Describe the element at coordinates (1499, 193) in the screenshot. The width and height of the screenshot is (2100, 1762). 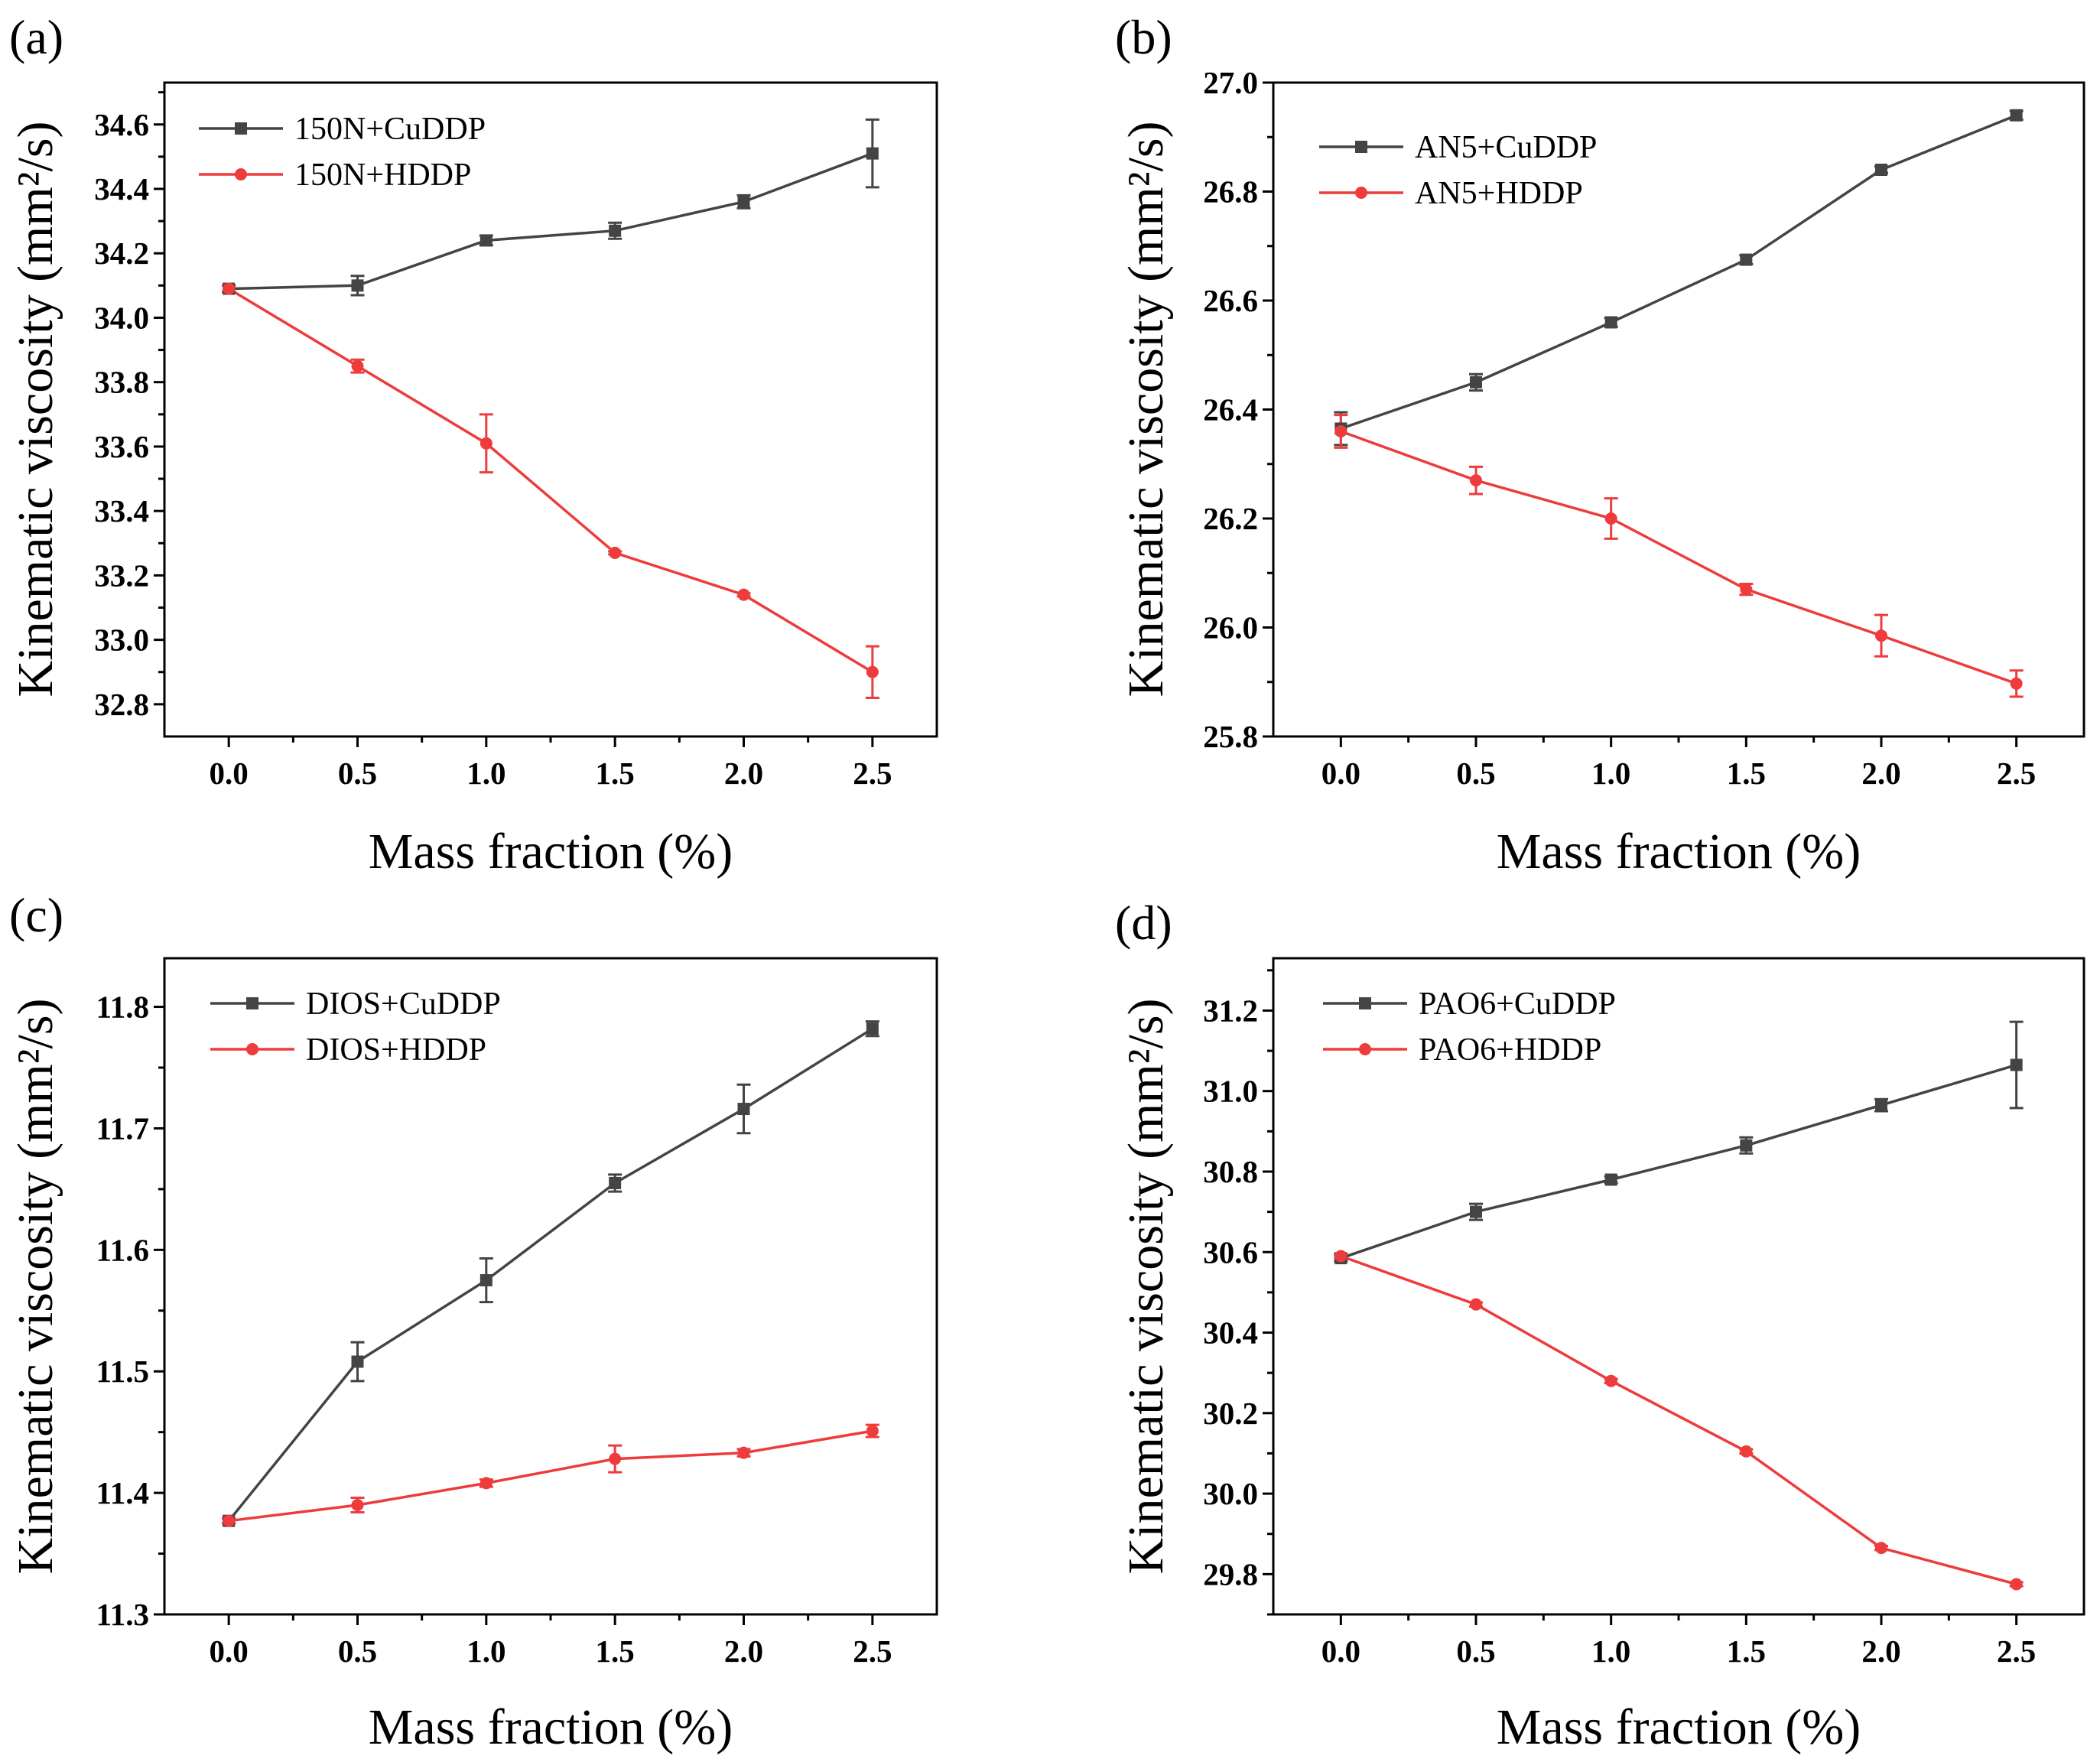
I see `legend-label: AN5+HDDP` at that location.